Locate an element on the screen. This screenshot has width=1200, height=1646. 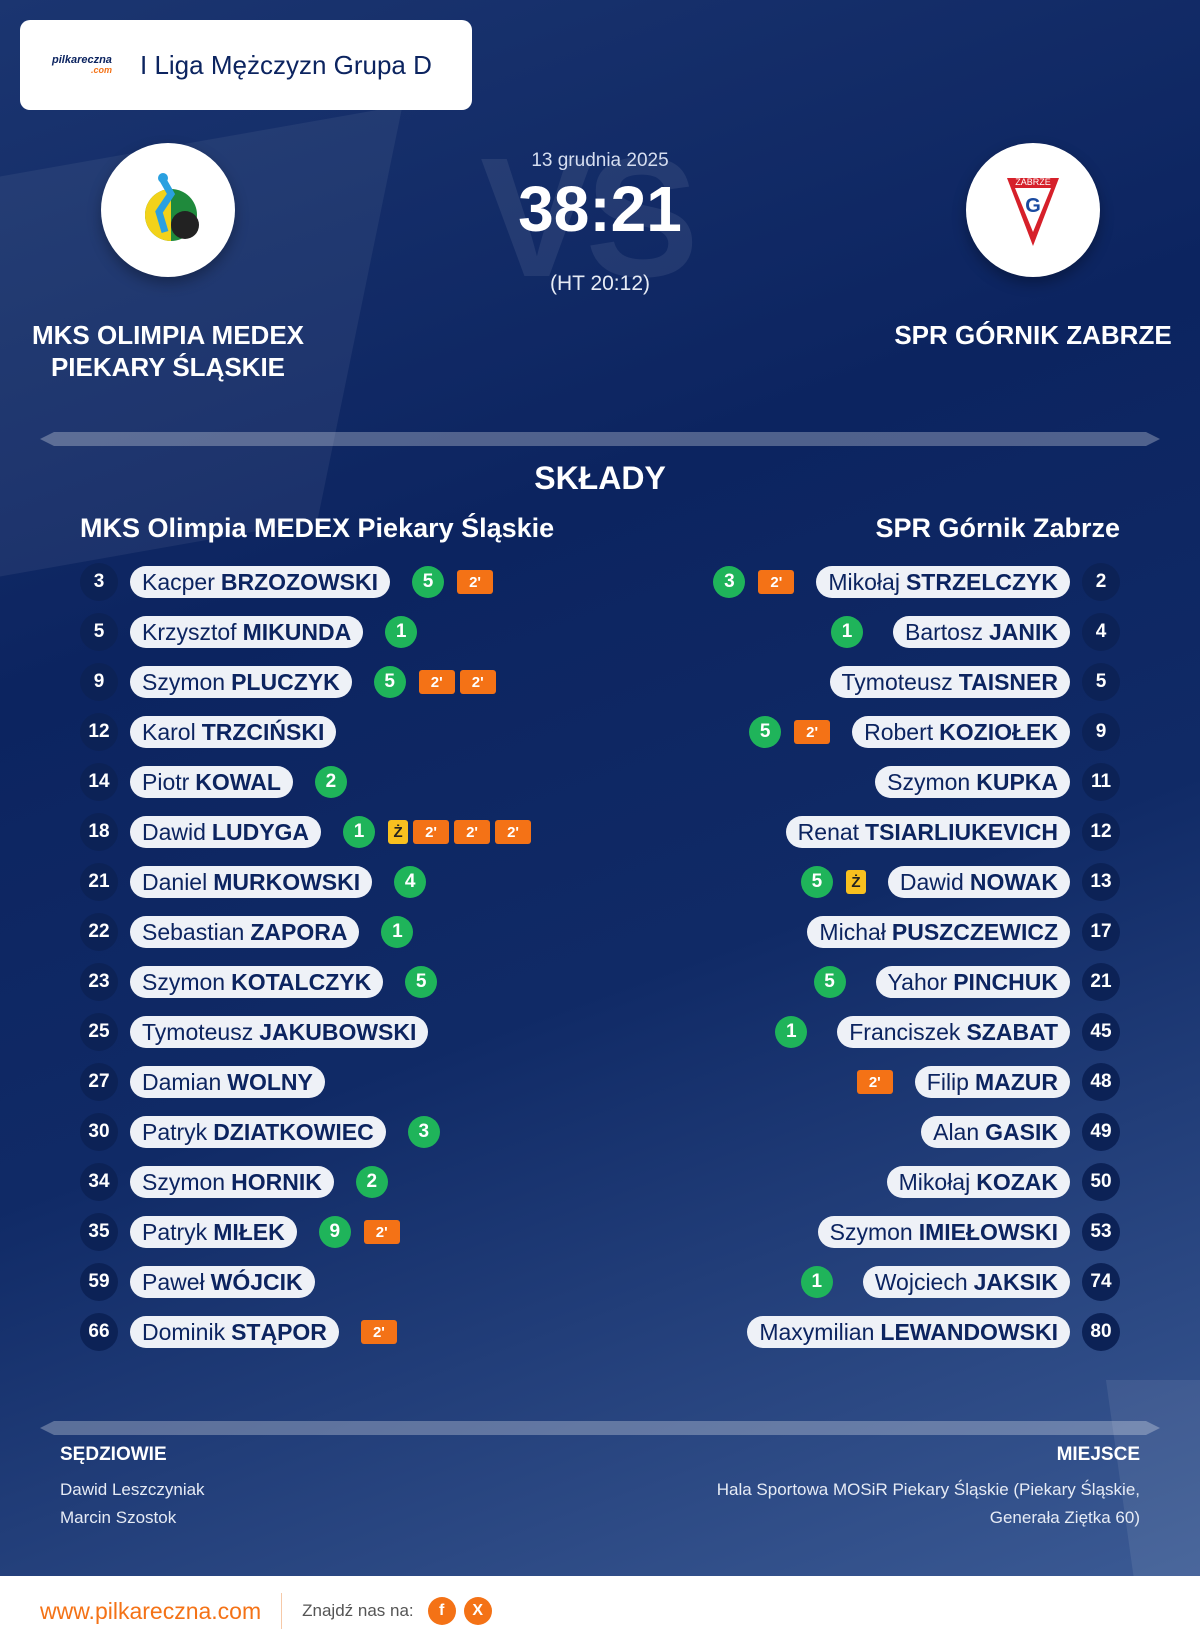
player-events: 5 2' 2' is located at coordinates (434, 682).